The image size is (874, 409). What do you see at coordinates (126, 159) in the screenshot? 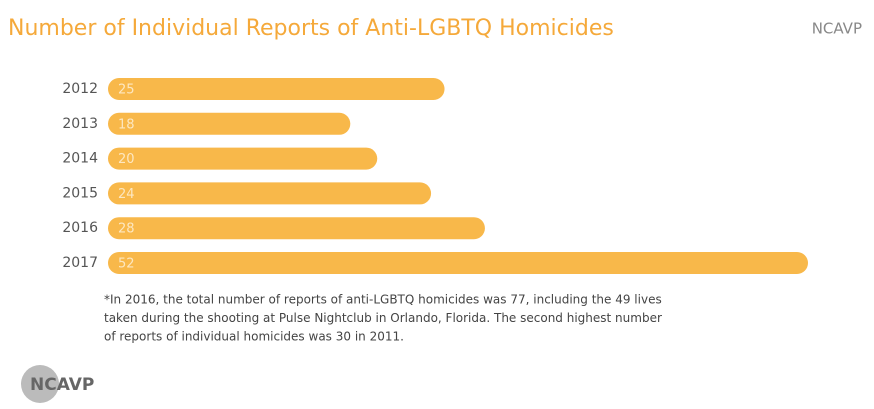
I see `data-label: 20` at bounding box center [126, 159].